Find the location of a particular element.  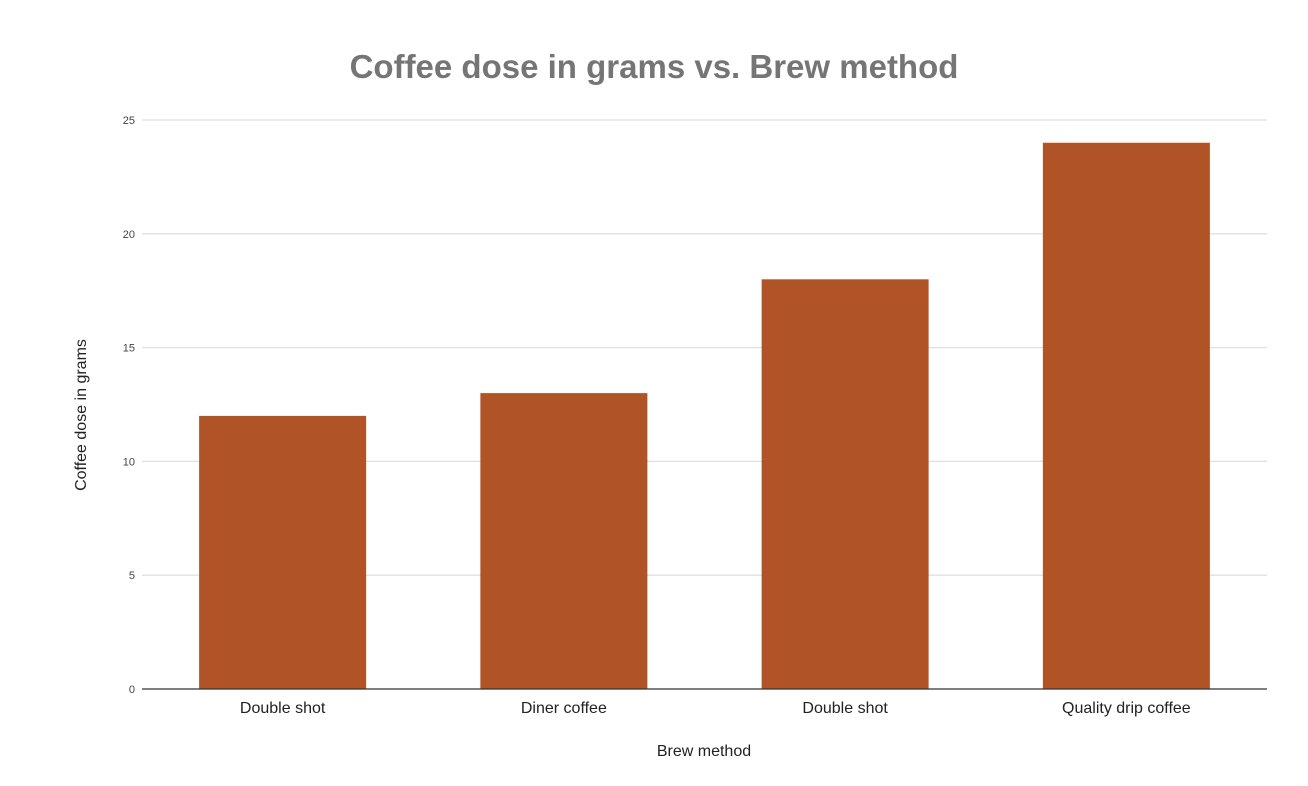

y-tick-label: 20 is located at coordinates (129, 235).